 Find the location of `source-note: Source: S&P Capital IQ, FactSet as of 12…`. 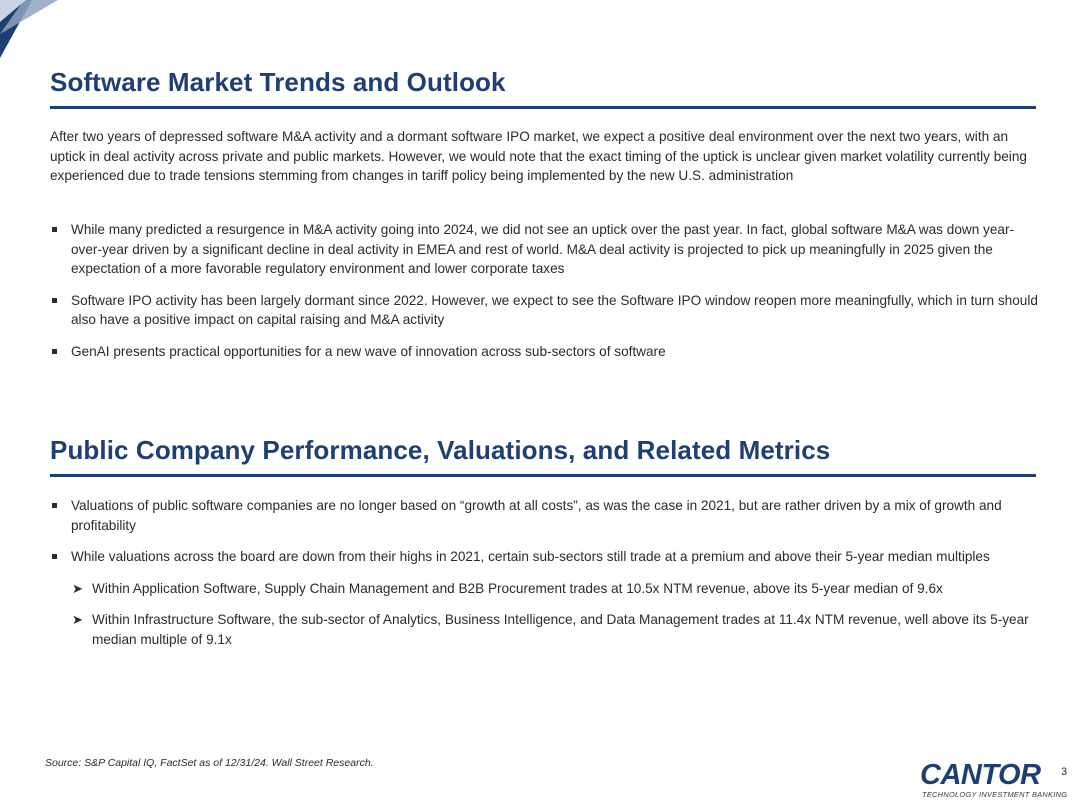

source-note: Source: S&P Capital IQ, FactSet as of 12… is located at coordinates (209, 763).